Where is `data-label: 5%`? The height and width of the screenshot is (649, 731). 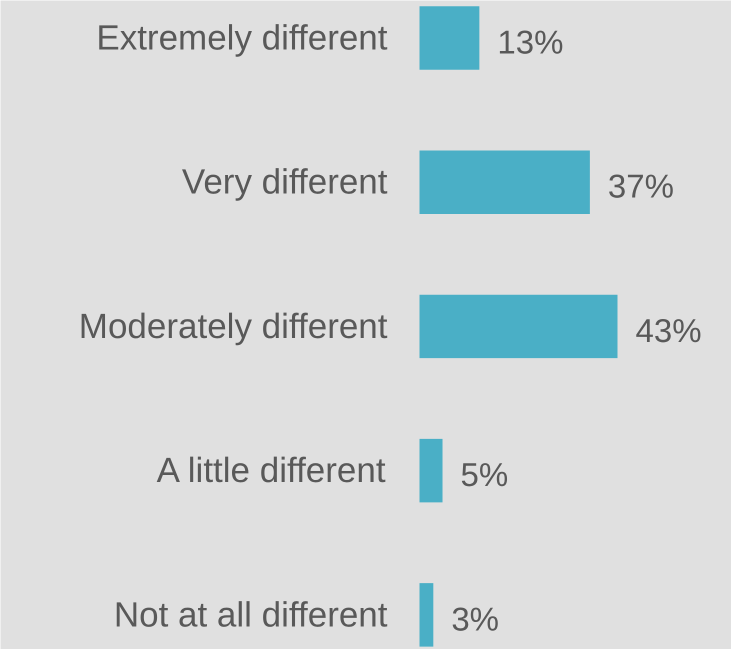 data-label: 5% is located at coordinates (484, 475).